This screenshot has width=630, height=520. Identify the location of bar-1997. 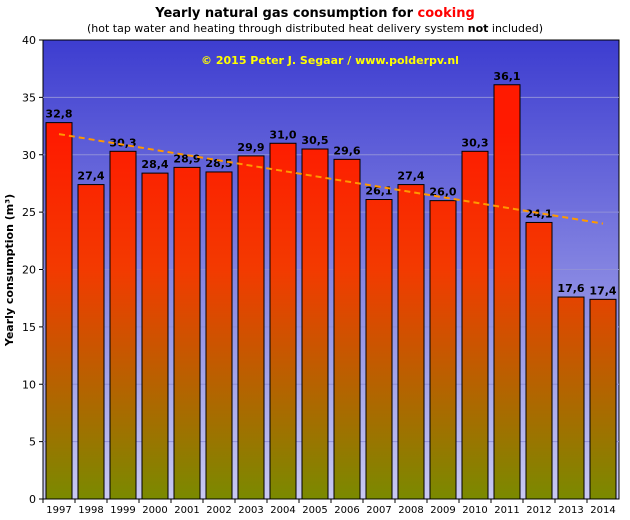
(59, 311).